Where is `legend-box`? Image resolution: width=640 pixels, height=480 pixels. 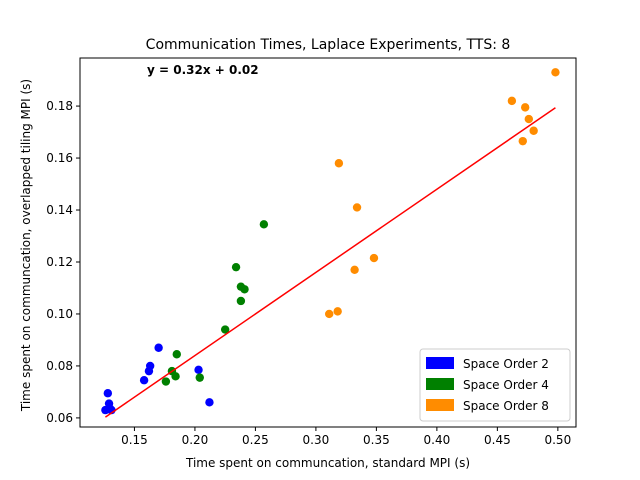 legend-box is located at coordinates (495, 385).